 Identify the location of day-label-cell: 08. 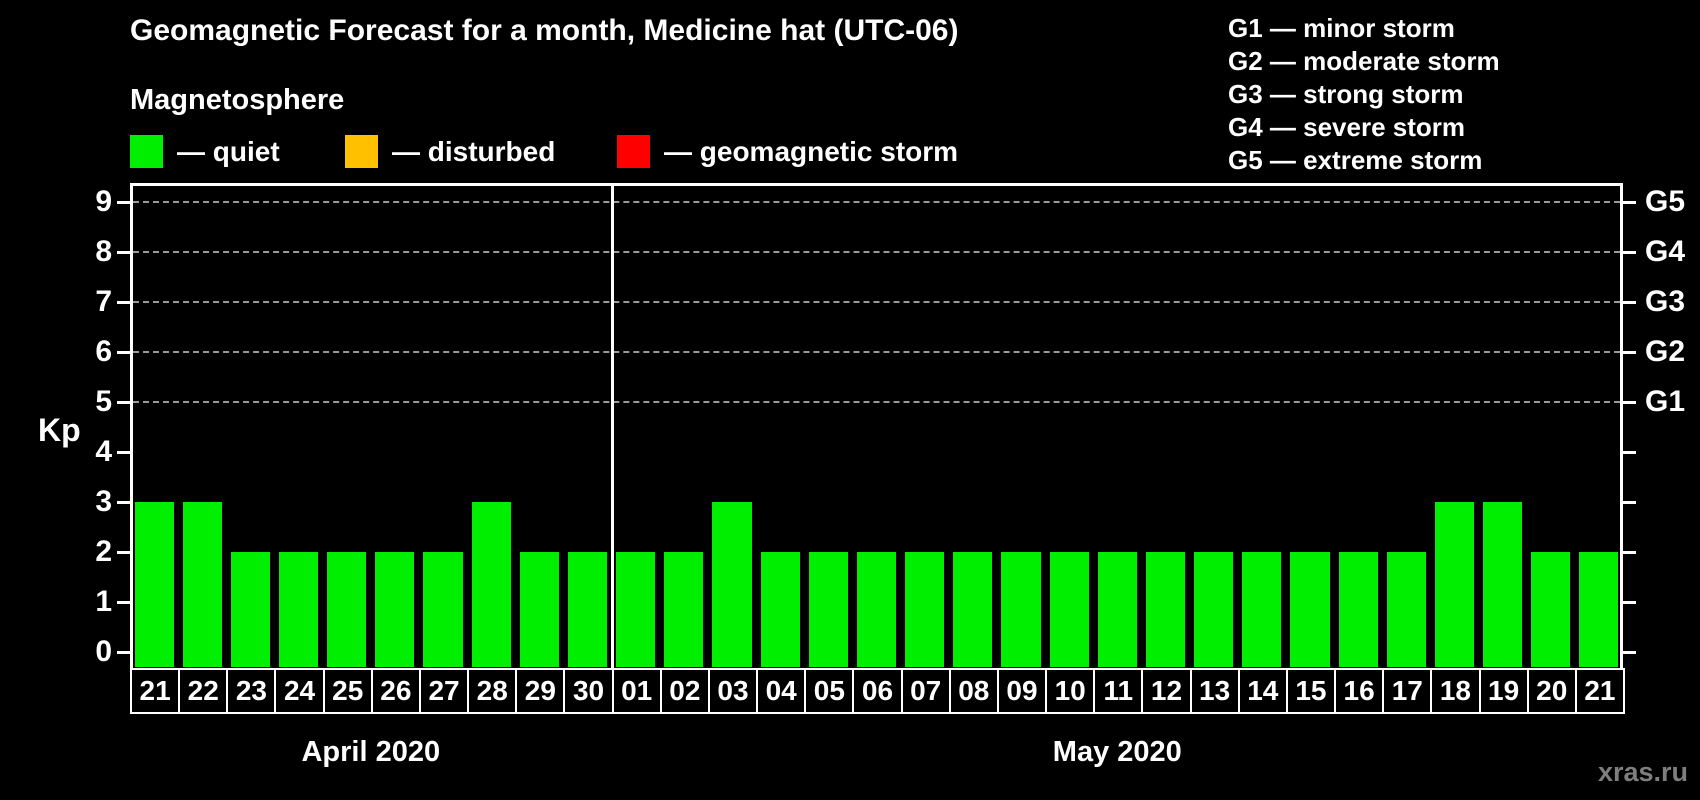
(972, 691).